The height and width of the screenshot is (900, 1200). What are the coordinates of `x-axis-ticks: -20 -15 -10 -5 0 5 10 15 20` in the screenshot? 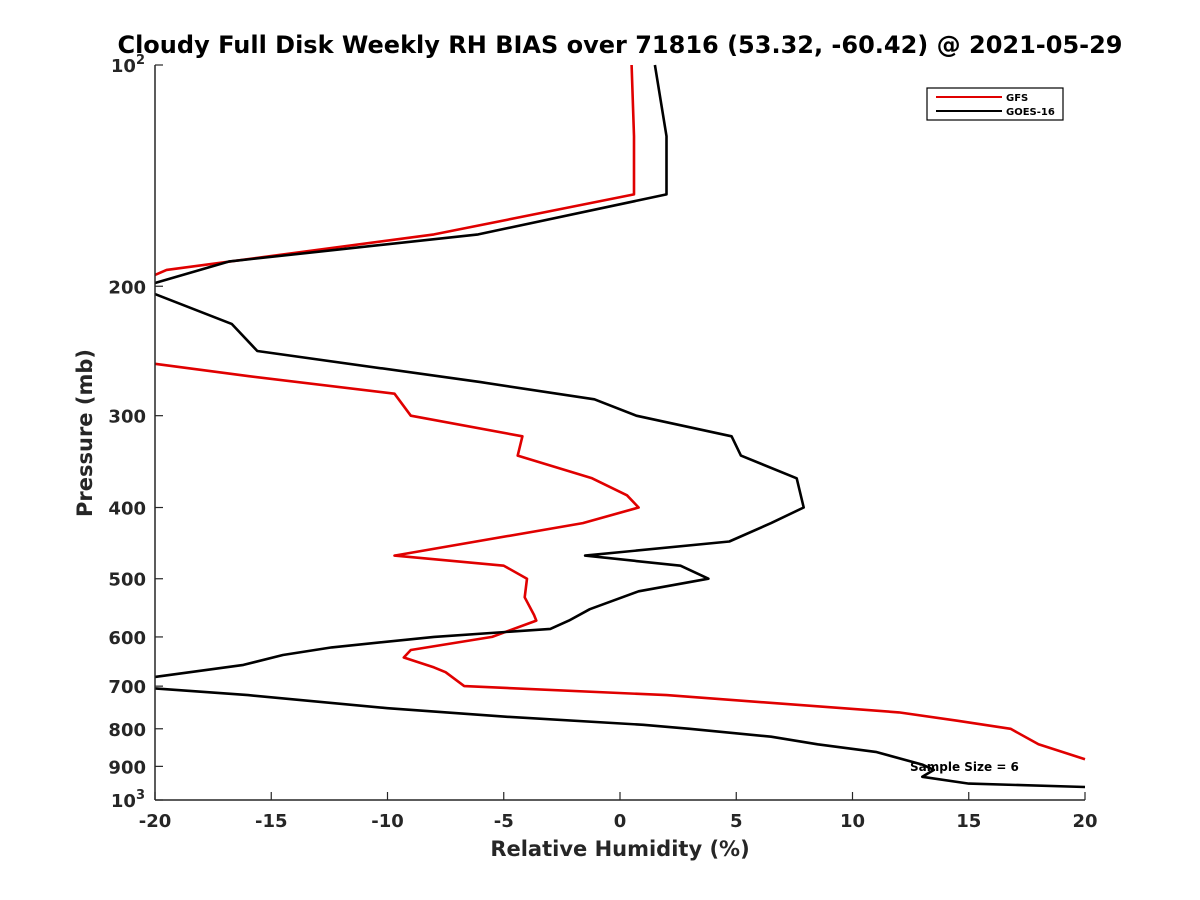 It's located at (618, 812).